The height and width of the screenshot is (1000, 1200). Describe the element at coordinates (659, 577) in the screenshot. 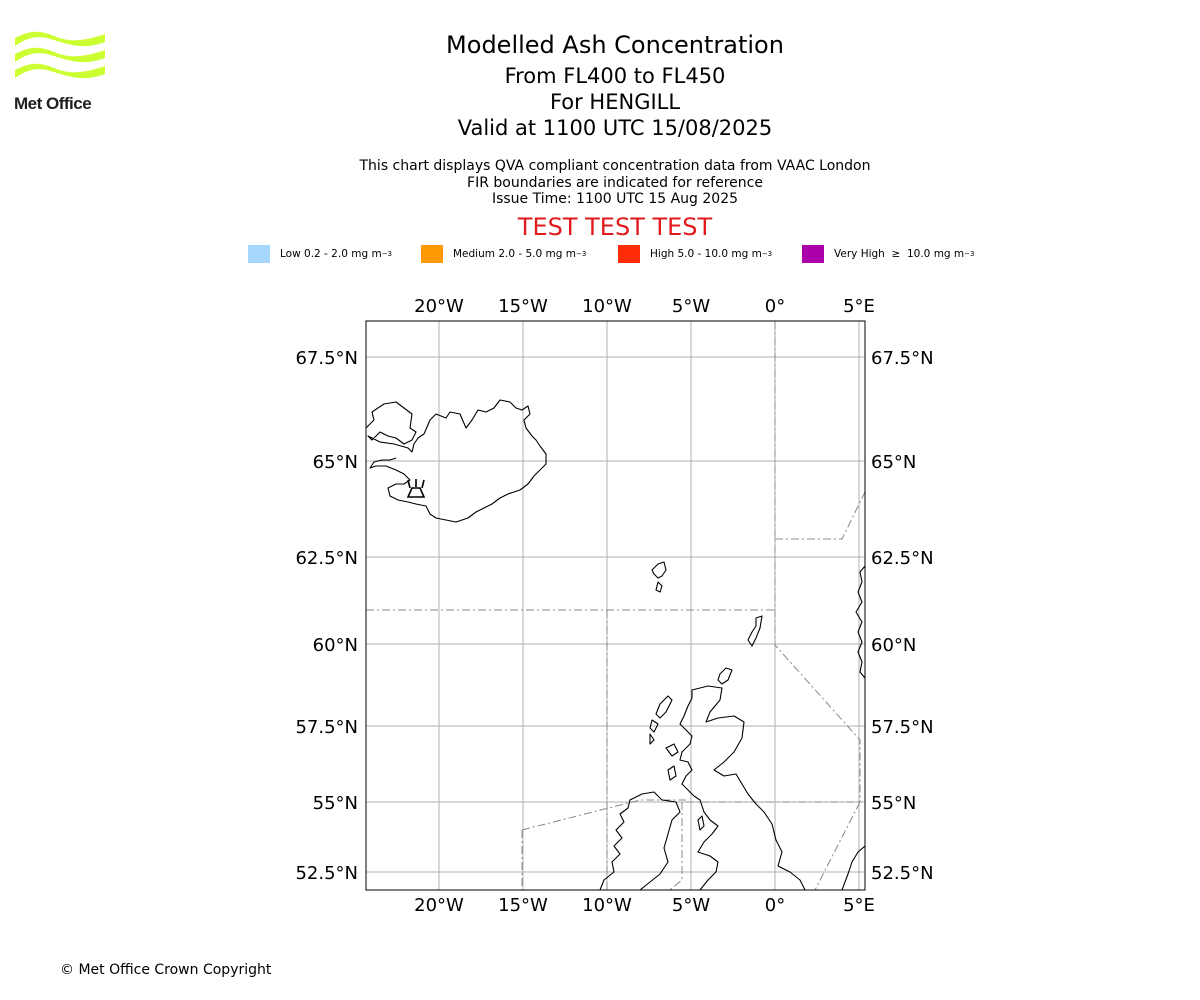

I see `faroe-islands` at that location.